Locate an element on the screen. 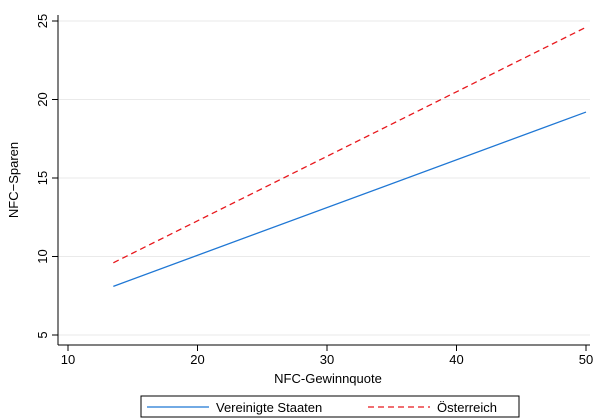 This screenshot has width=595, height=418. x-tick-label-40: 40 is located at coordinates (456, 359).